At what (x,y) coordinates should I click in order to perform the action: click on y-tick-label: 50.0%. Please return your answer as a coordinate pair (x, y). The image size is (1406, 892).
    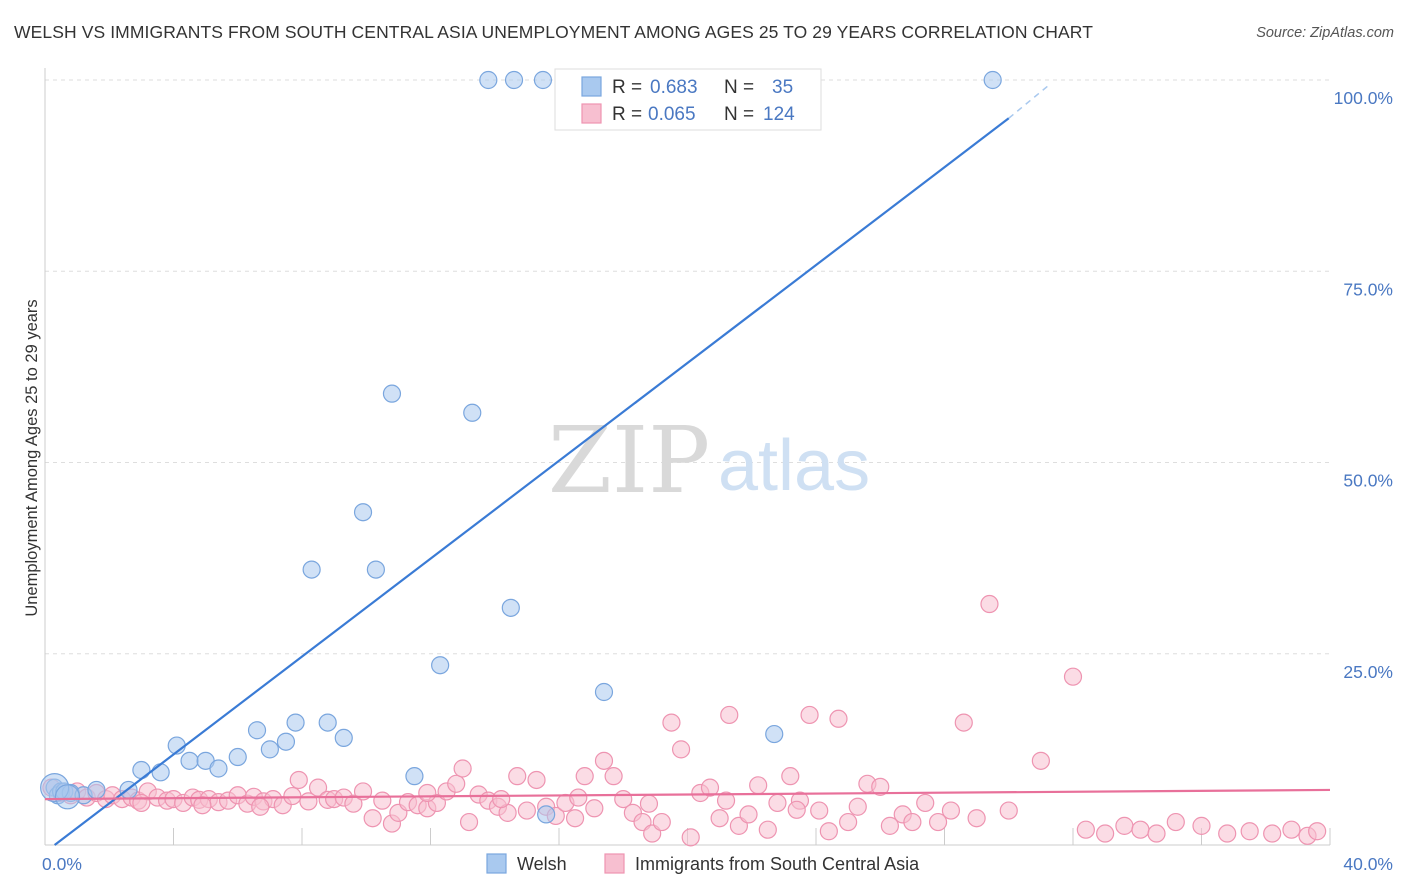
    Looking at the image, I should click on (1368, 481).